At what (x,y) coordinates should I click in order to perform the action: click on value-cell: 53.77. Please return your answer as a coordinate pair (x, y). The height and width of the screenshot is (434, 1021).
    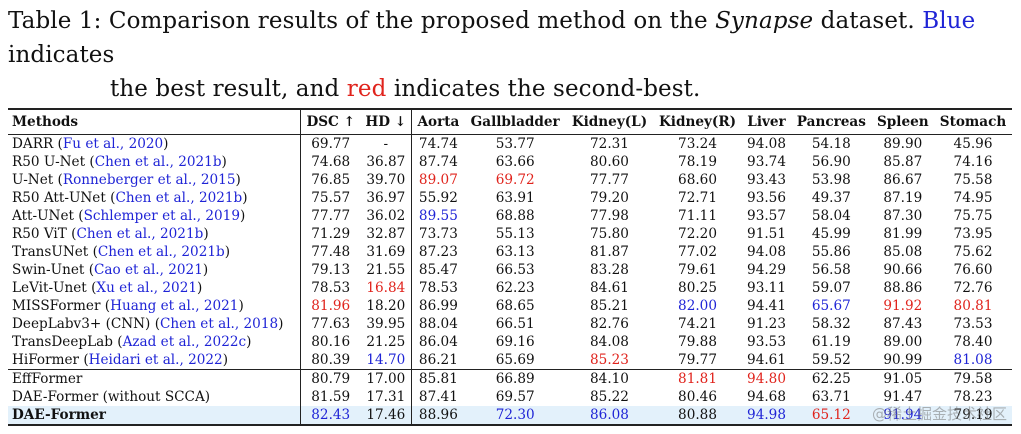
    Looking at the image, I should click on (515, 144).